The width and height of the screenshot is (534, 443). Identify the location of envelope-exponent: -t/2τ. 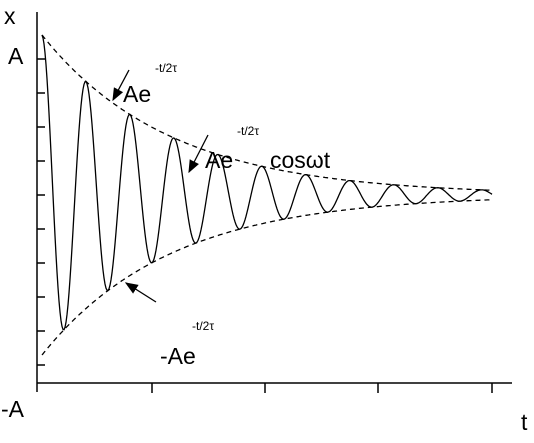
(166, 68).